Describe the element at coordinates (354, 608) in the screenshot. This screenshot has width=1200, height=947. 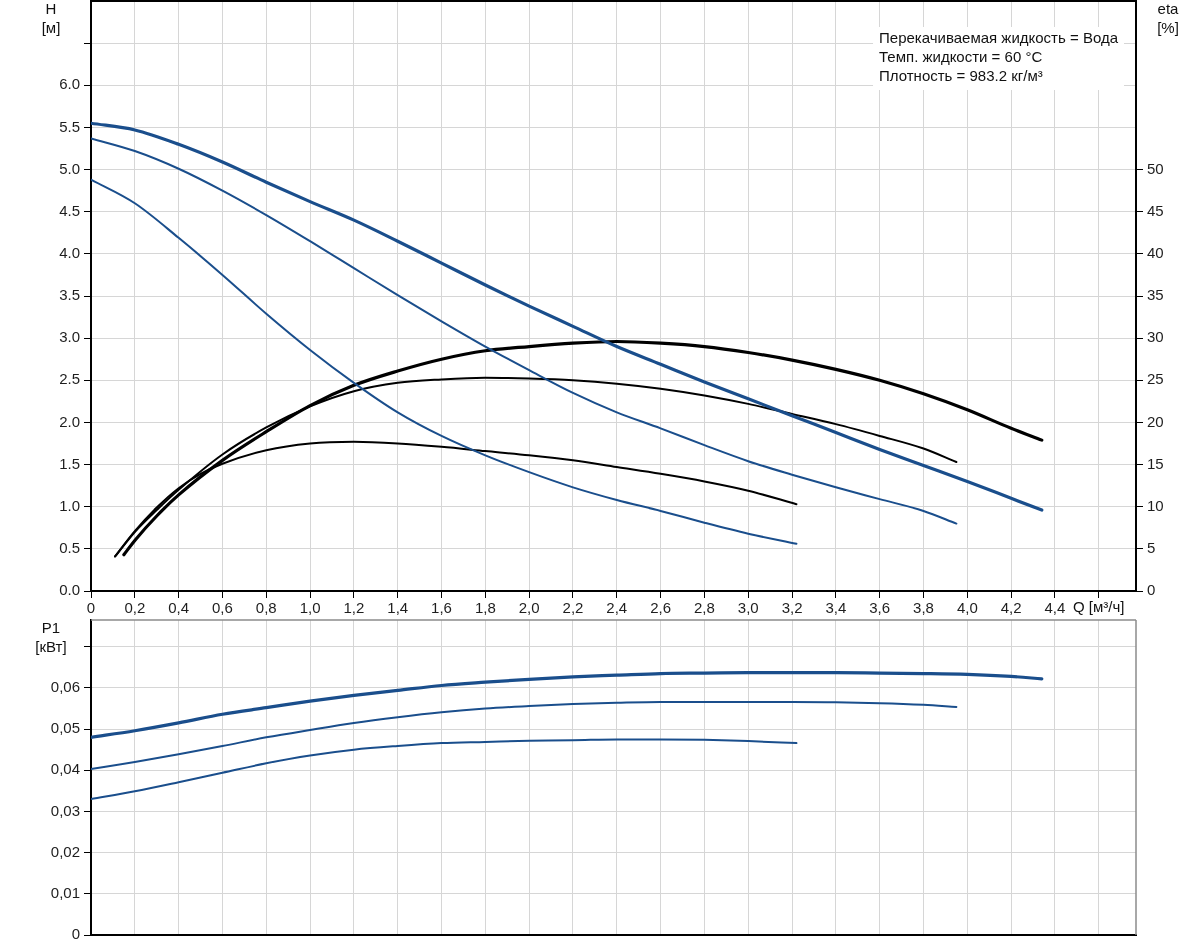
I see `x-tick-label: 1,2` at that location.